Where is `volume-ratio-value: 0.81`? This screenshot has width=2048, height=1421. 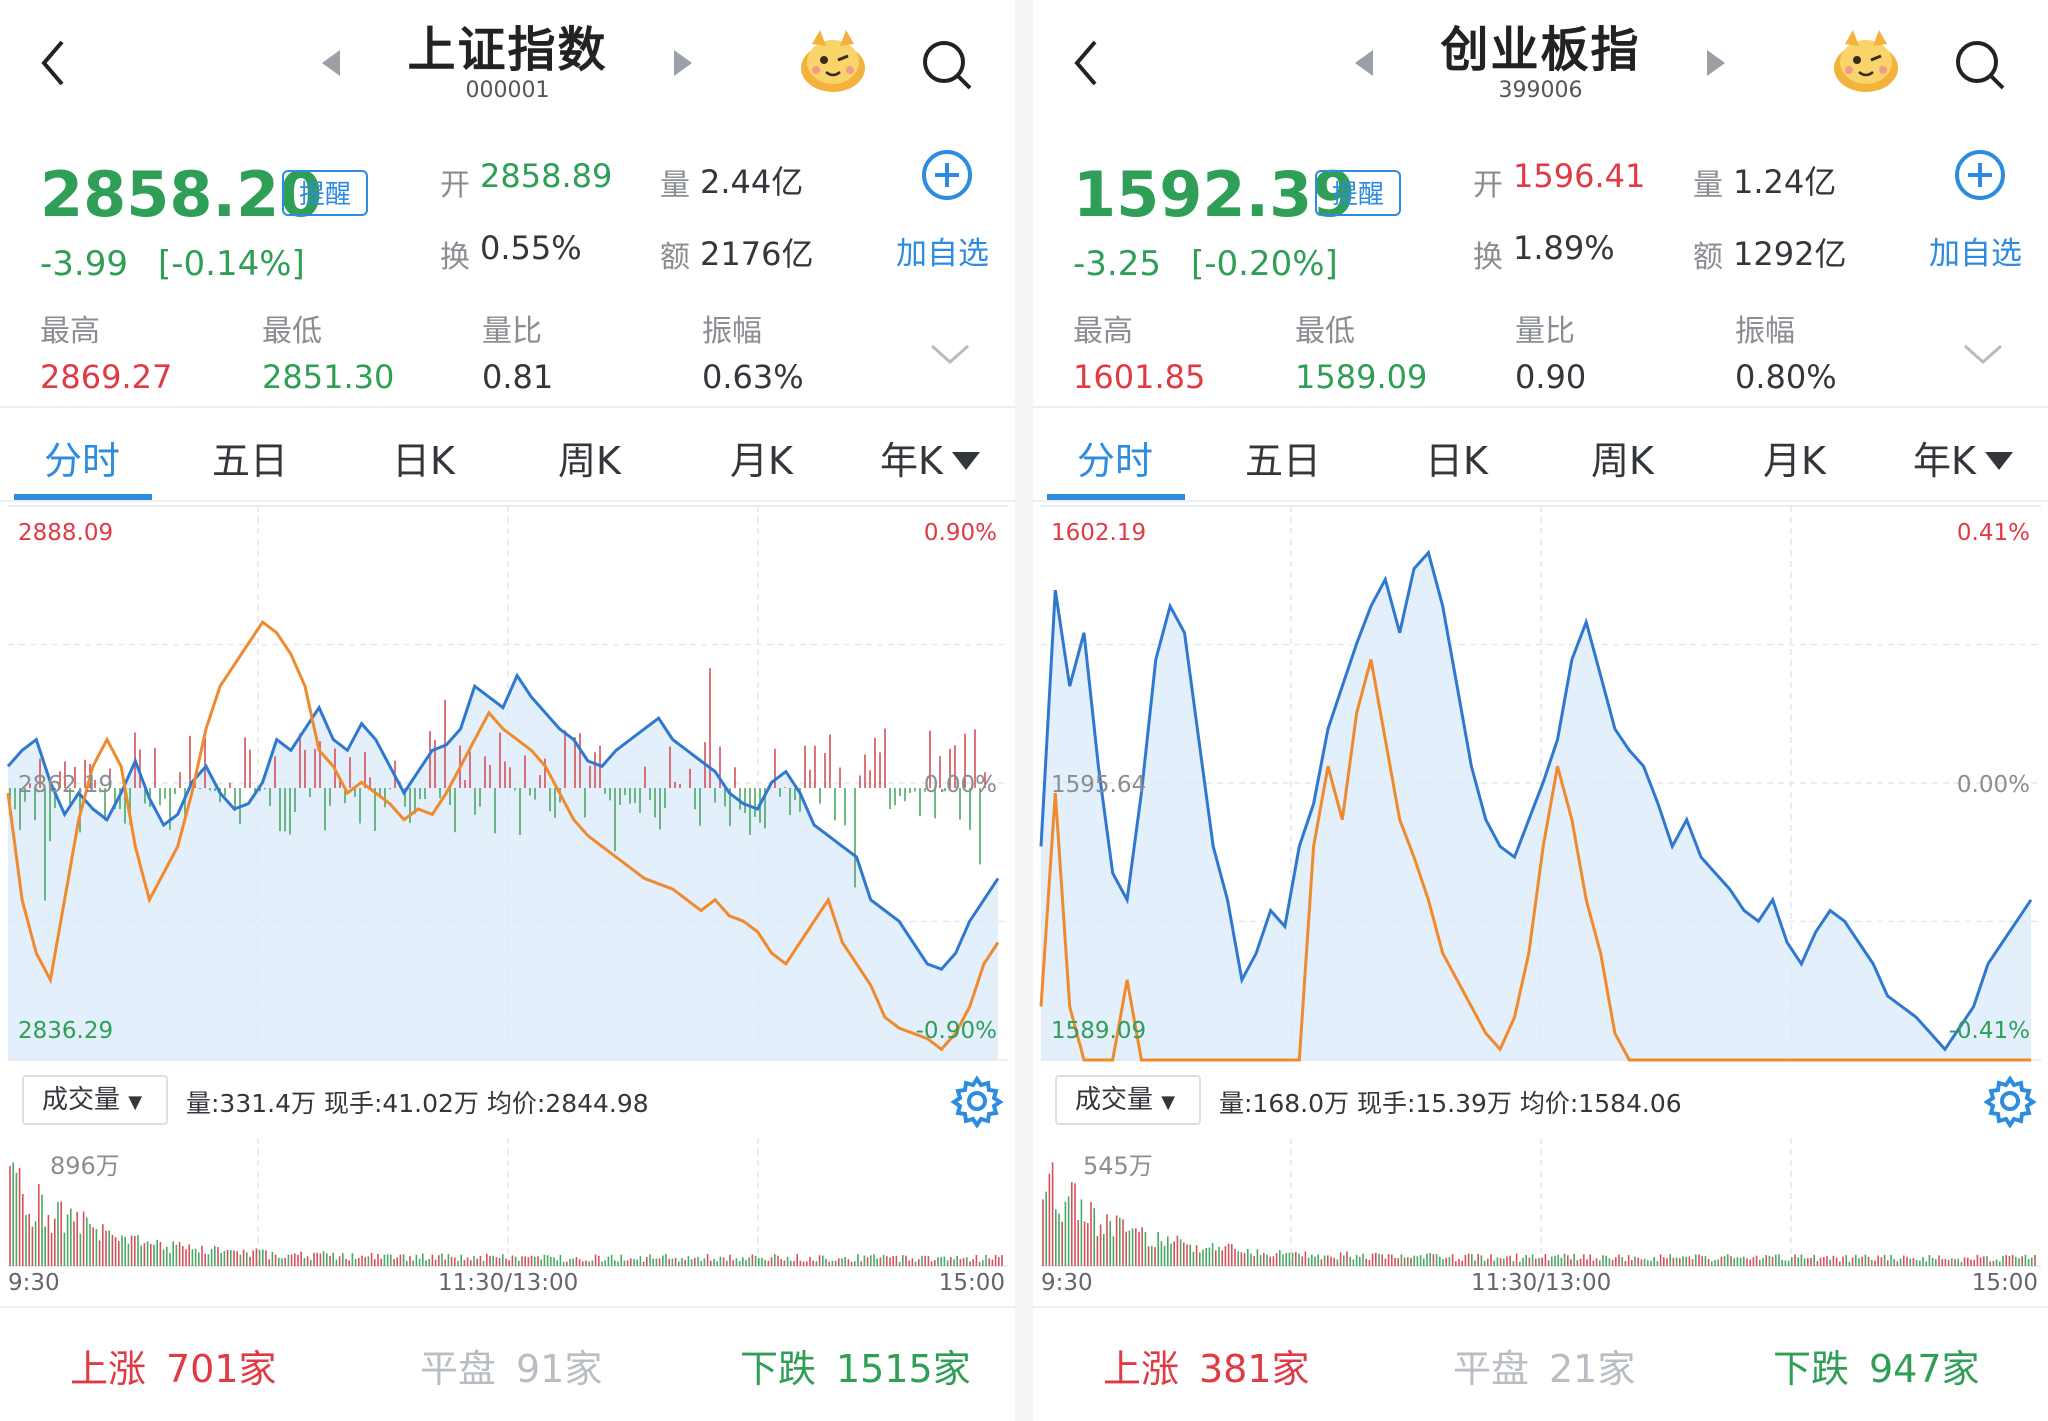 volume-ratio-value: 0.81 is located at coordinates (518, 377).